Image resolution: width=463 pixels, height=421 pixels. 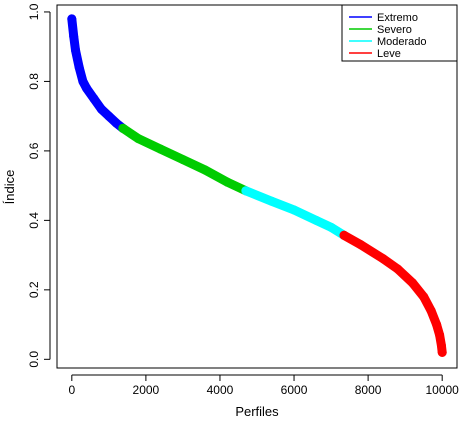 I want to click on y-axis-label: Índice, so click(x=9, y=187).